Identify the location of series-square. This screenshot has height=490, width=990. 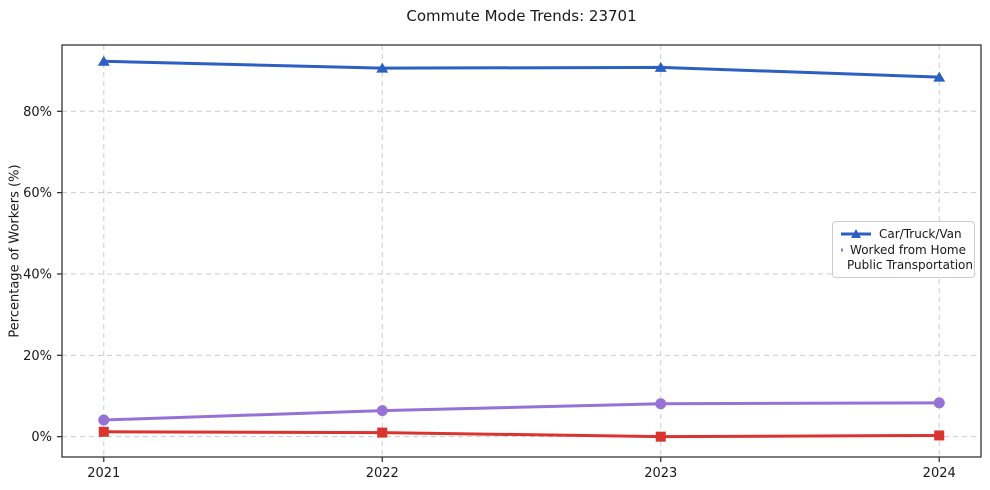
(521, 434).